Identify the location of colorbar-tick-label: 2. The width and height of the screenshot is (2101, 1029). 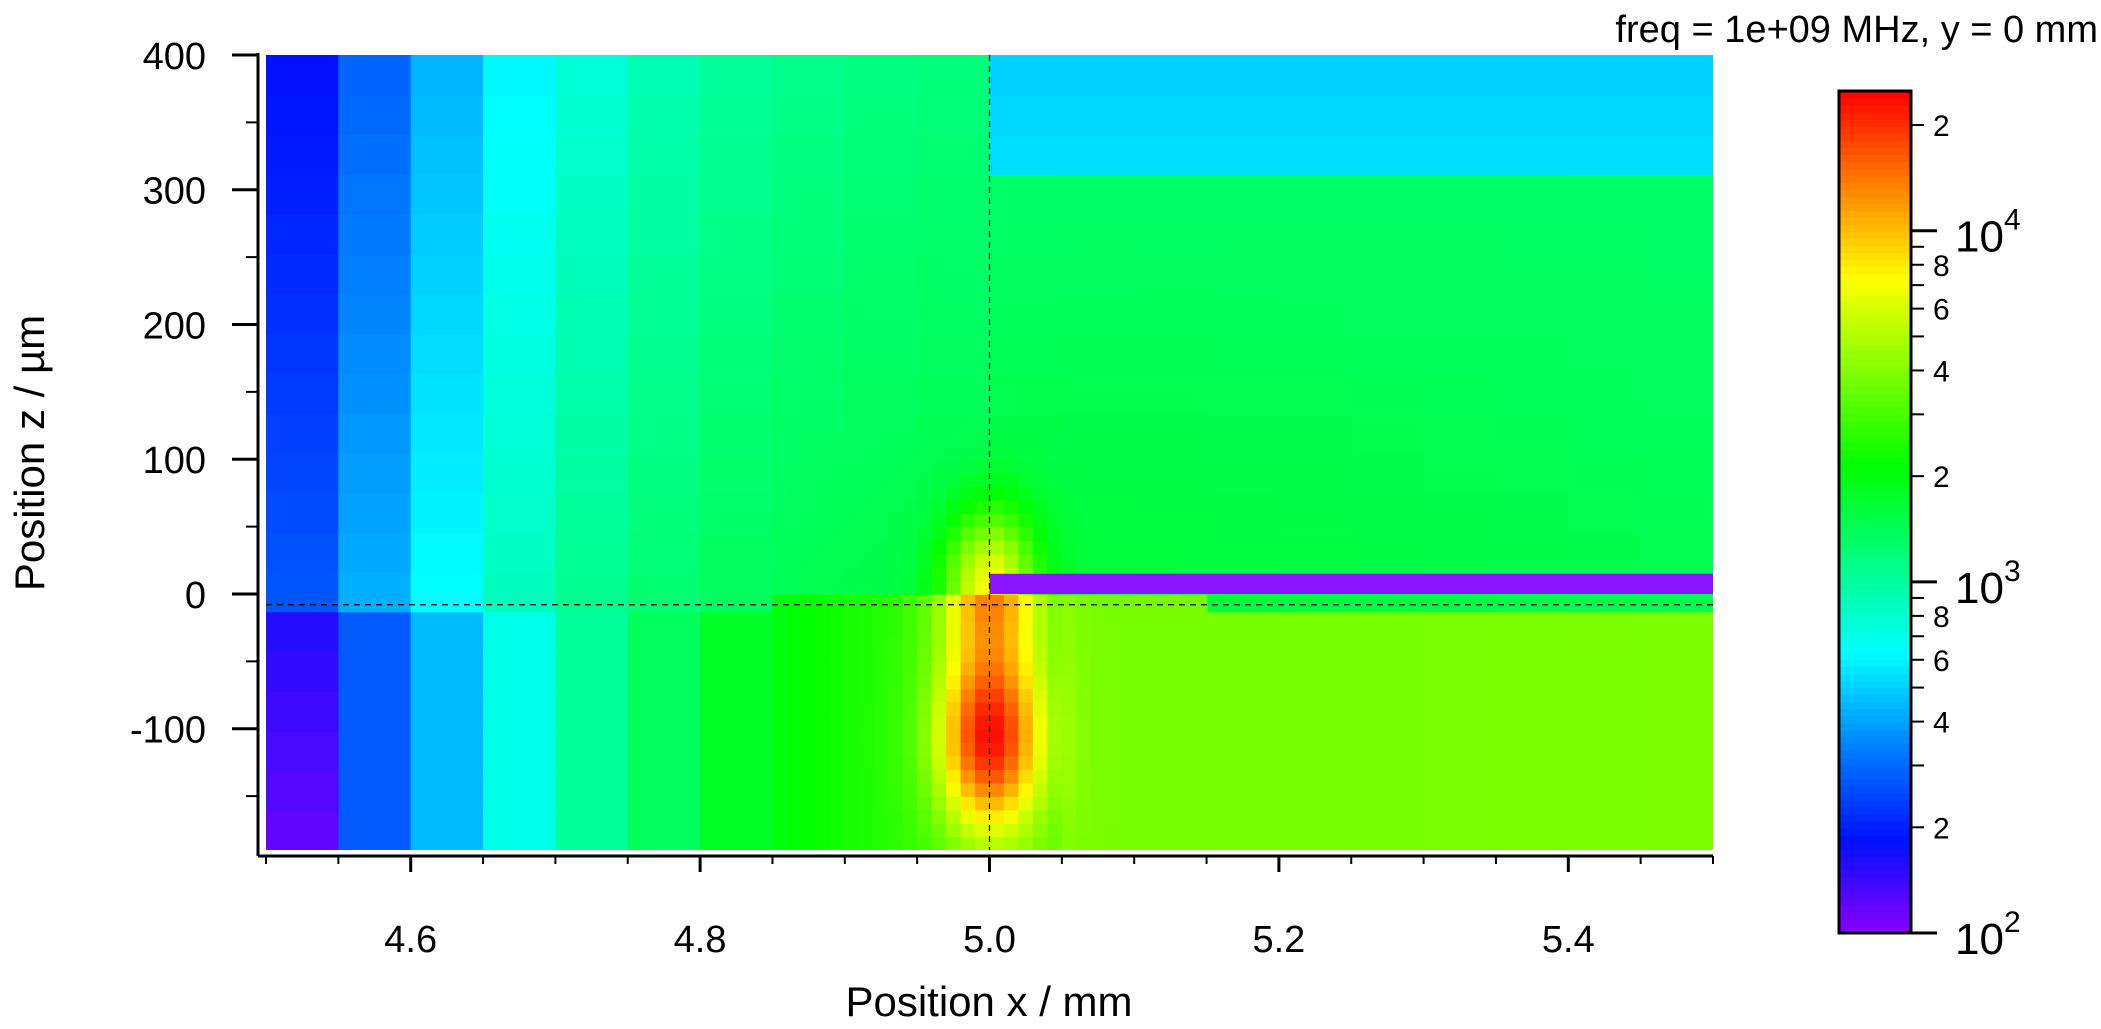
(1941, 126).